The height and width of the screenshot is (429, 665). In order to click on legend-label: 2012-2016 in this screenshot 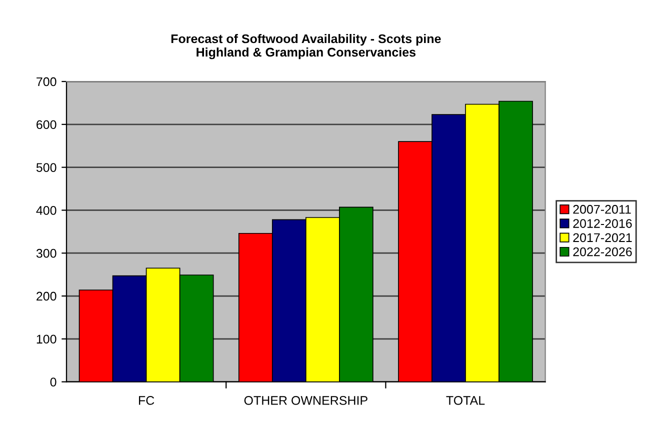, I will do `click(602, 223)`.